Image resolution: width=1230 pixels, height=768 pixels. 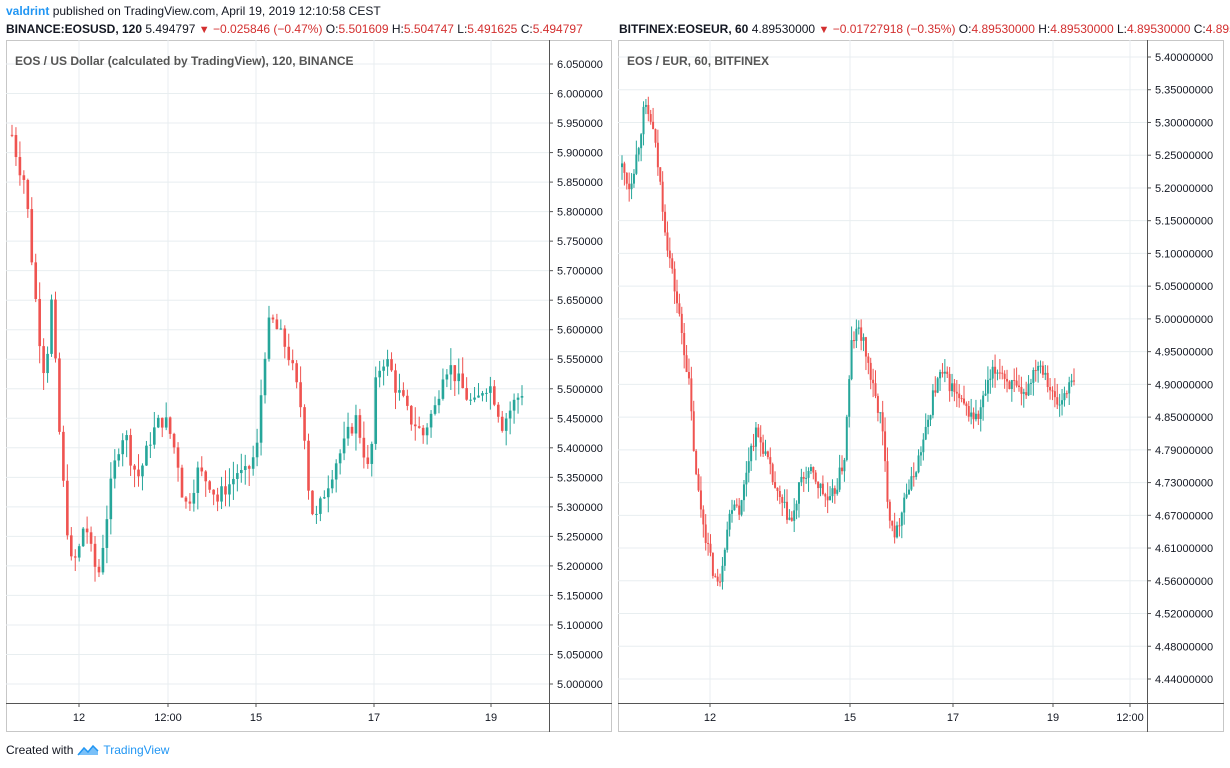 What do you see at coordinates (580, 419) in the screenshot?
I see `y-tick-label: 5.450000` at bounding box center [580, 419].